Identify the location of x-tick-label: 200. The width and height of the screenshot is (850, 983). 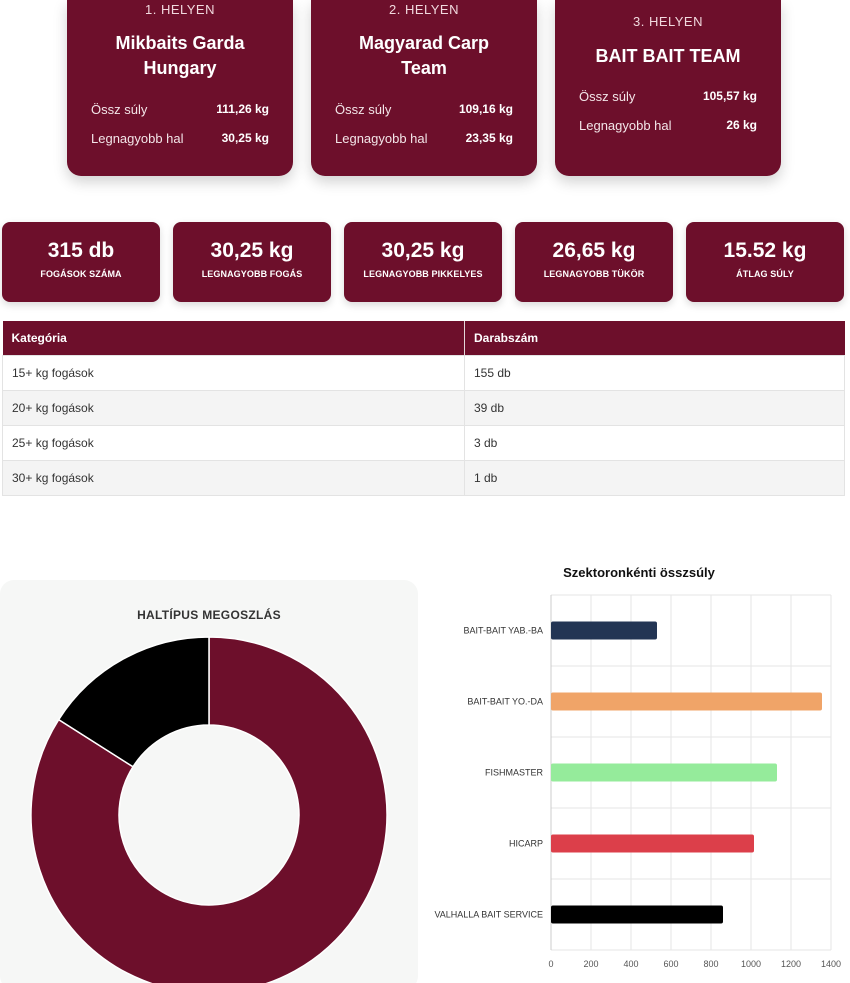
(590, 964).